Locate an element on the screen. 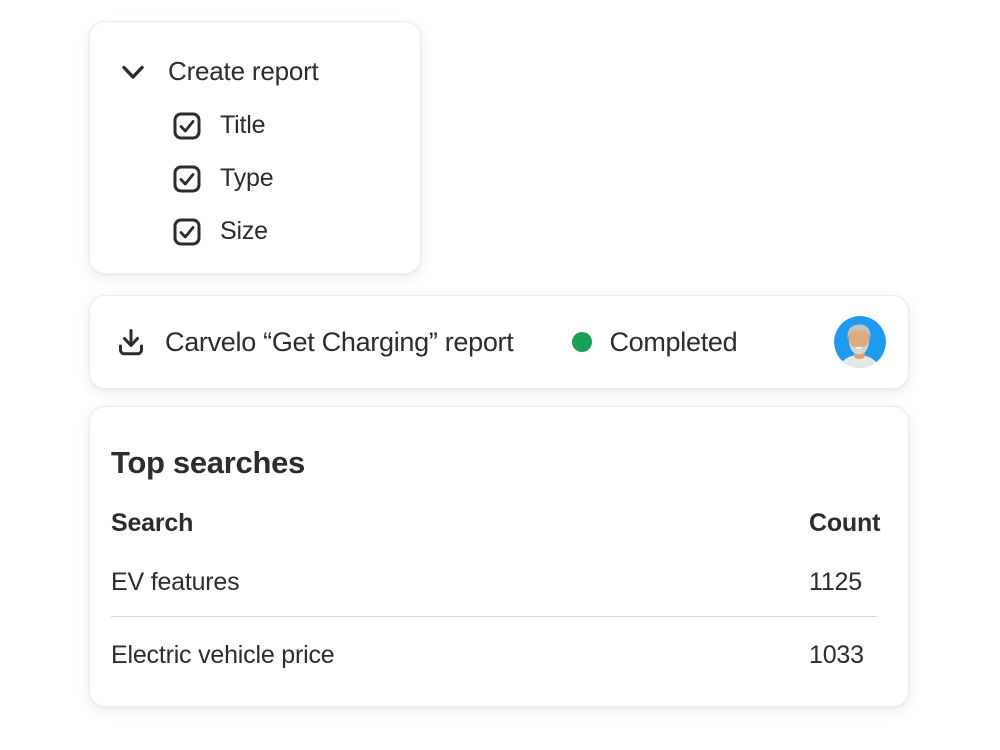 This screenshot has width=1000, height=750. checkbox-label: Size is located at coordinates (244, 231).